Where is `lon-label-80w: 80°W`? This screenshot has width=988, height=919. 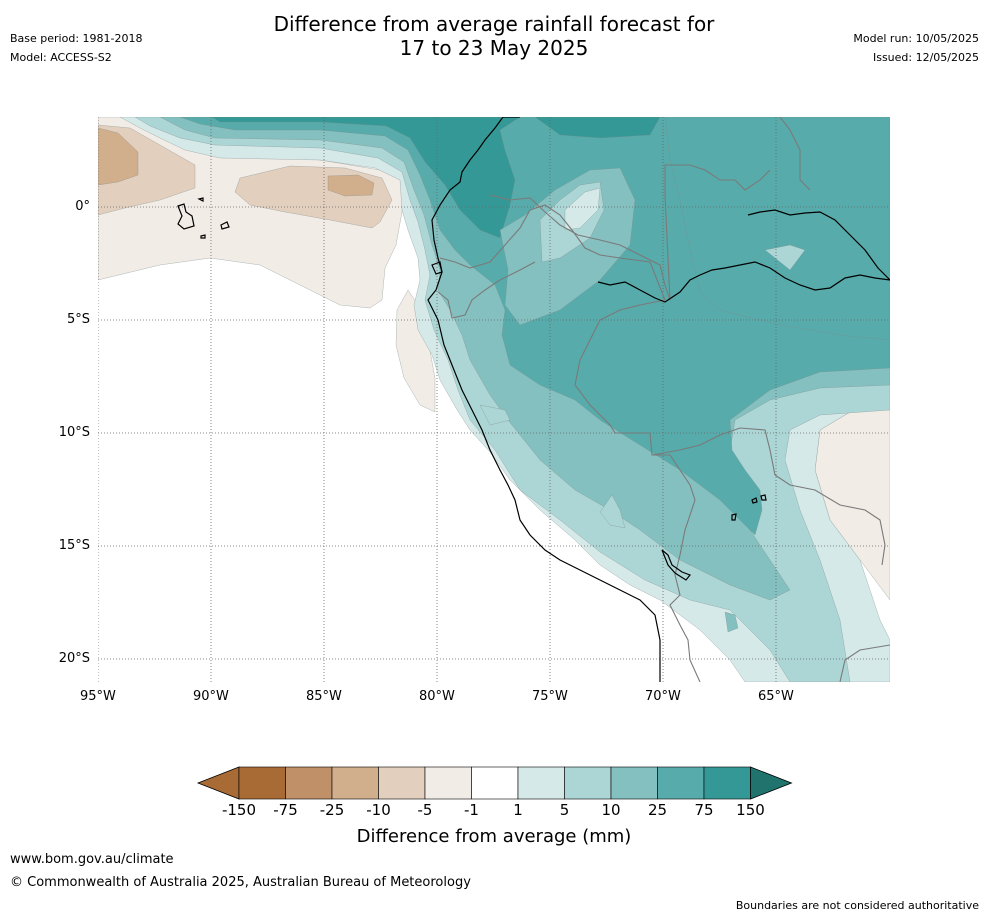
lon-label-80w: 80°W is located at coordinates (437, 696).